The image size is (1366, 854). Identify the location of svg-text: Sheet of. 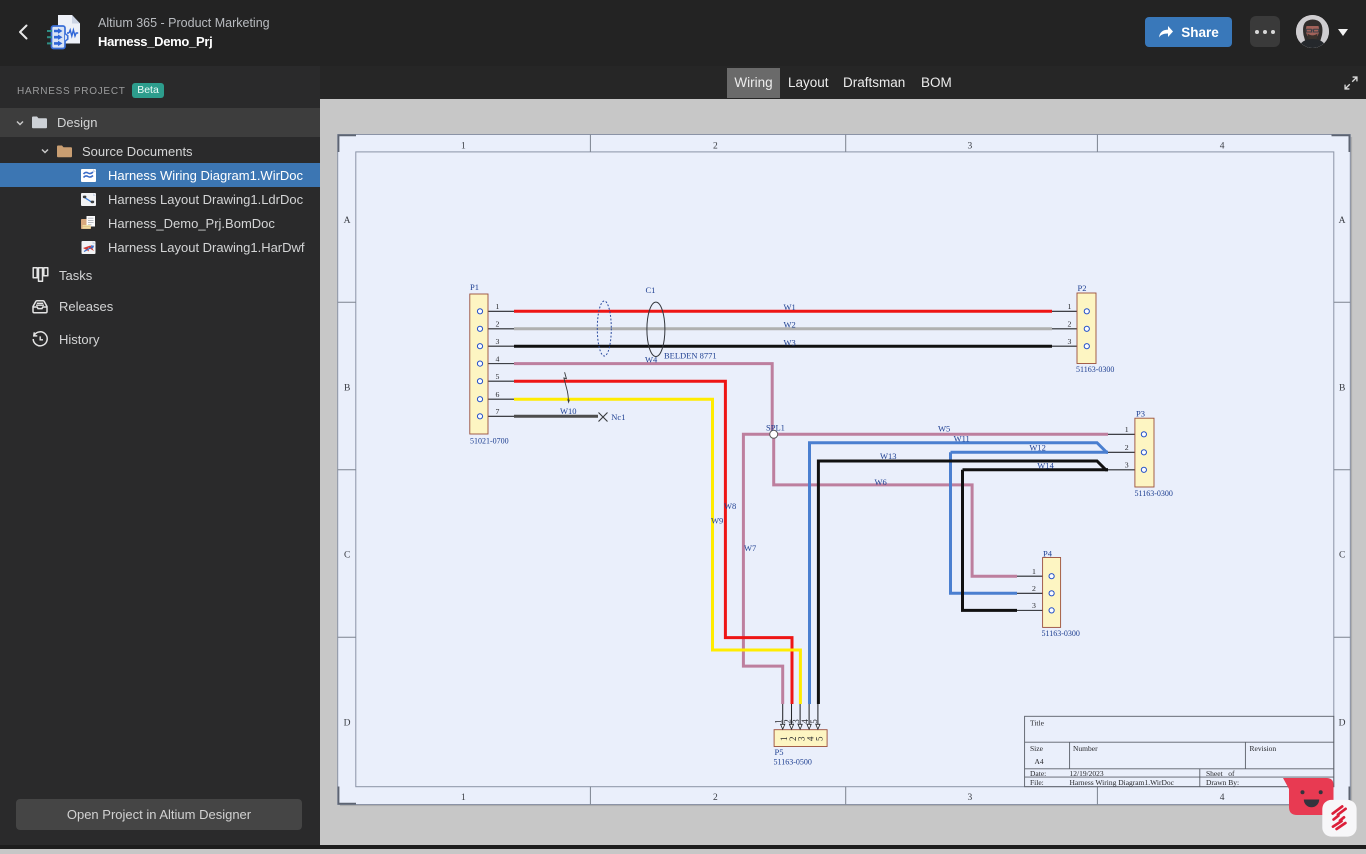
(1220, 773).